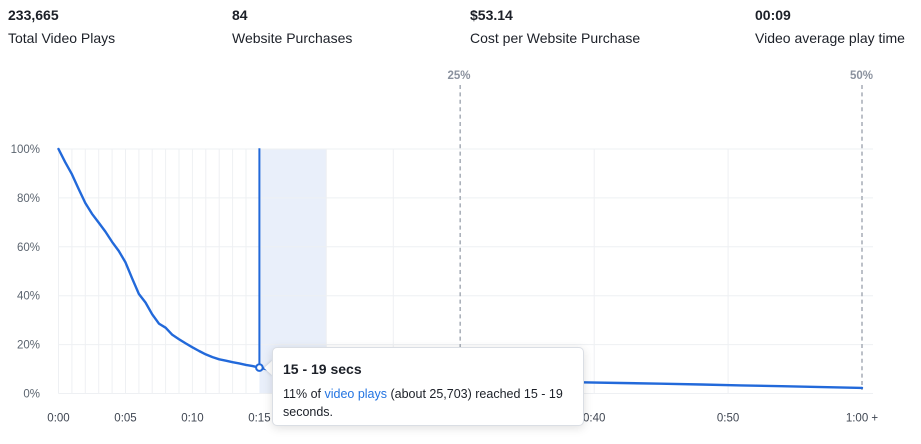 The width and height of the screenshot is (921, 444). Describe the element at coordinates (861, 76) in the screenshot. I see `svg-text: 50%` at that location.